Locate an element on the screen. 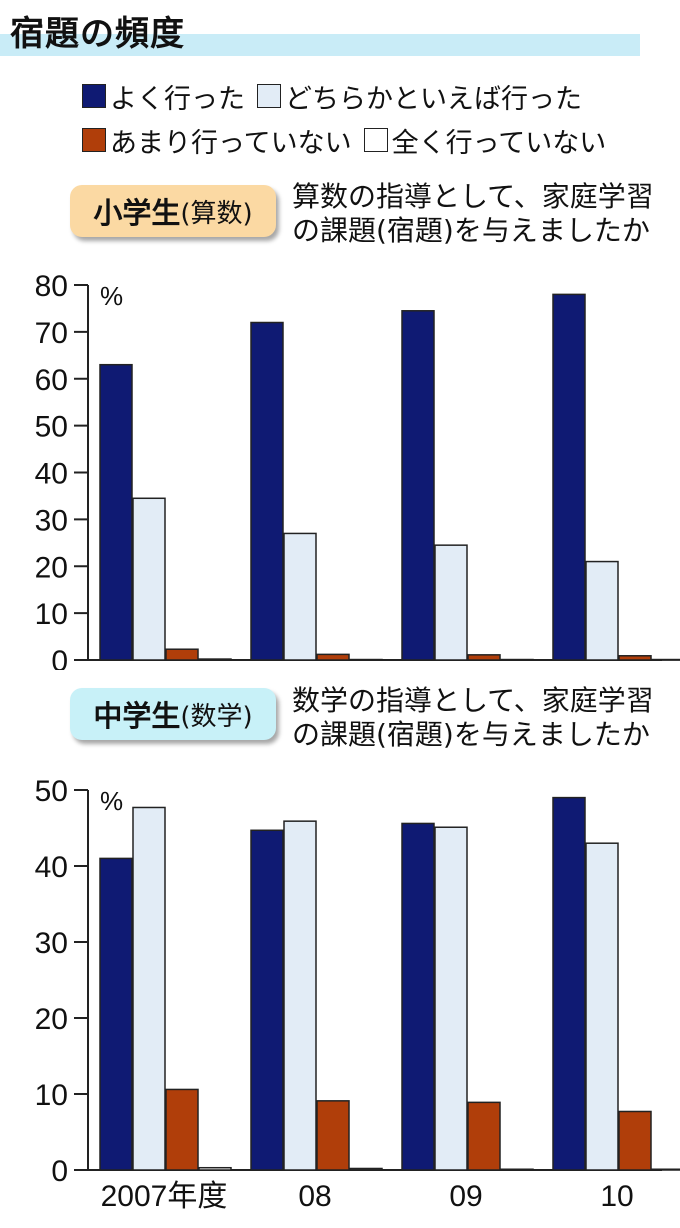 This screenshot has width=680, height=1228. junior-high-pill-sub: (数学) is located at coordinates (216, 716).